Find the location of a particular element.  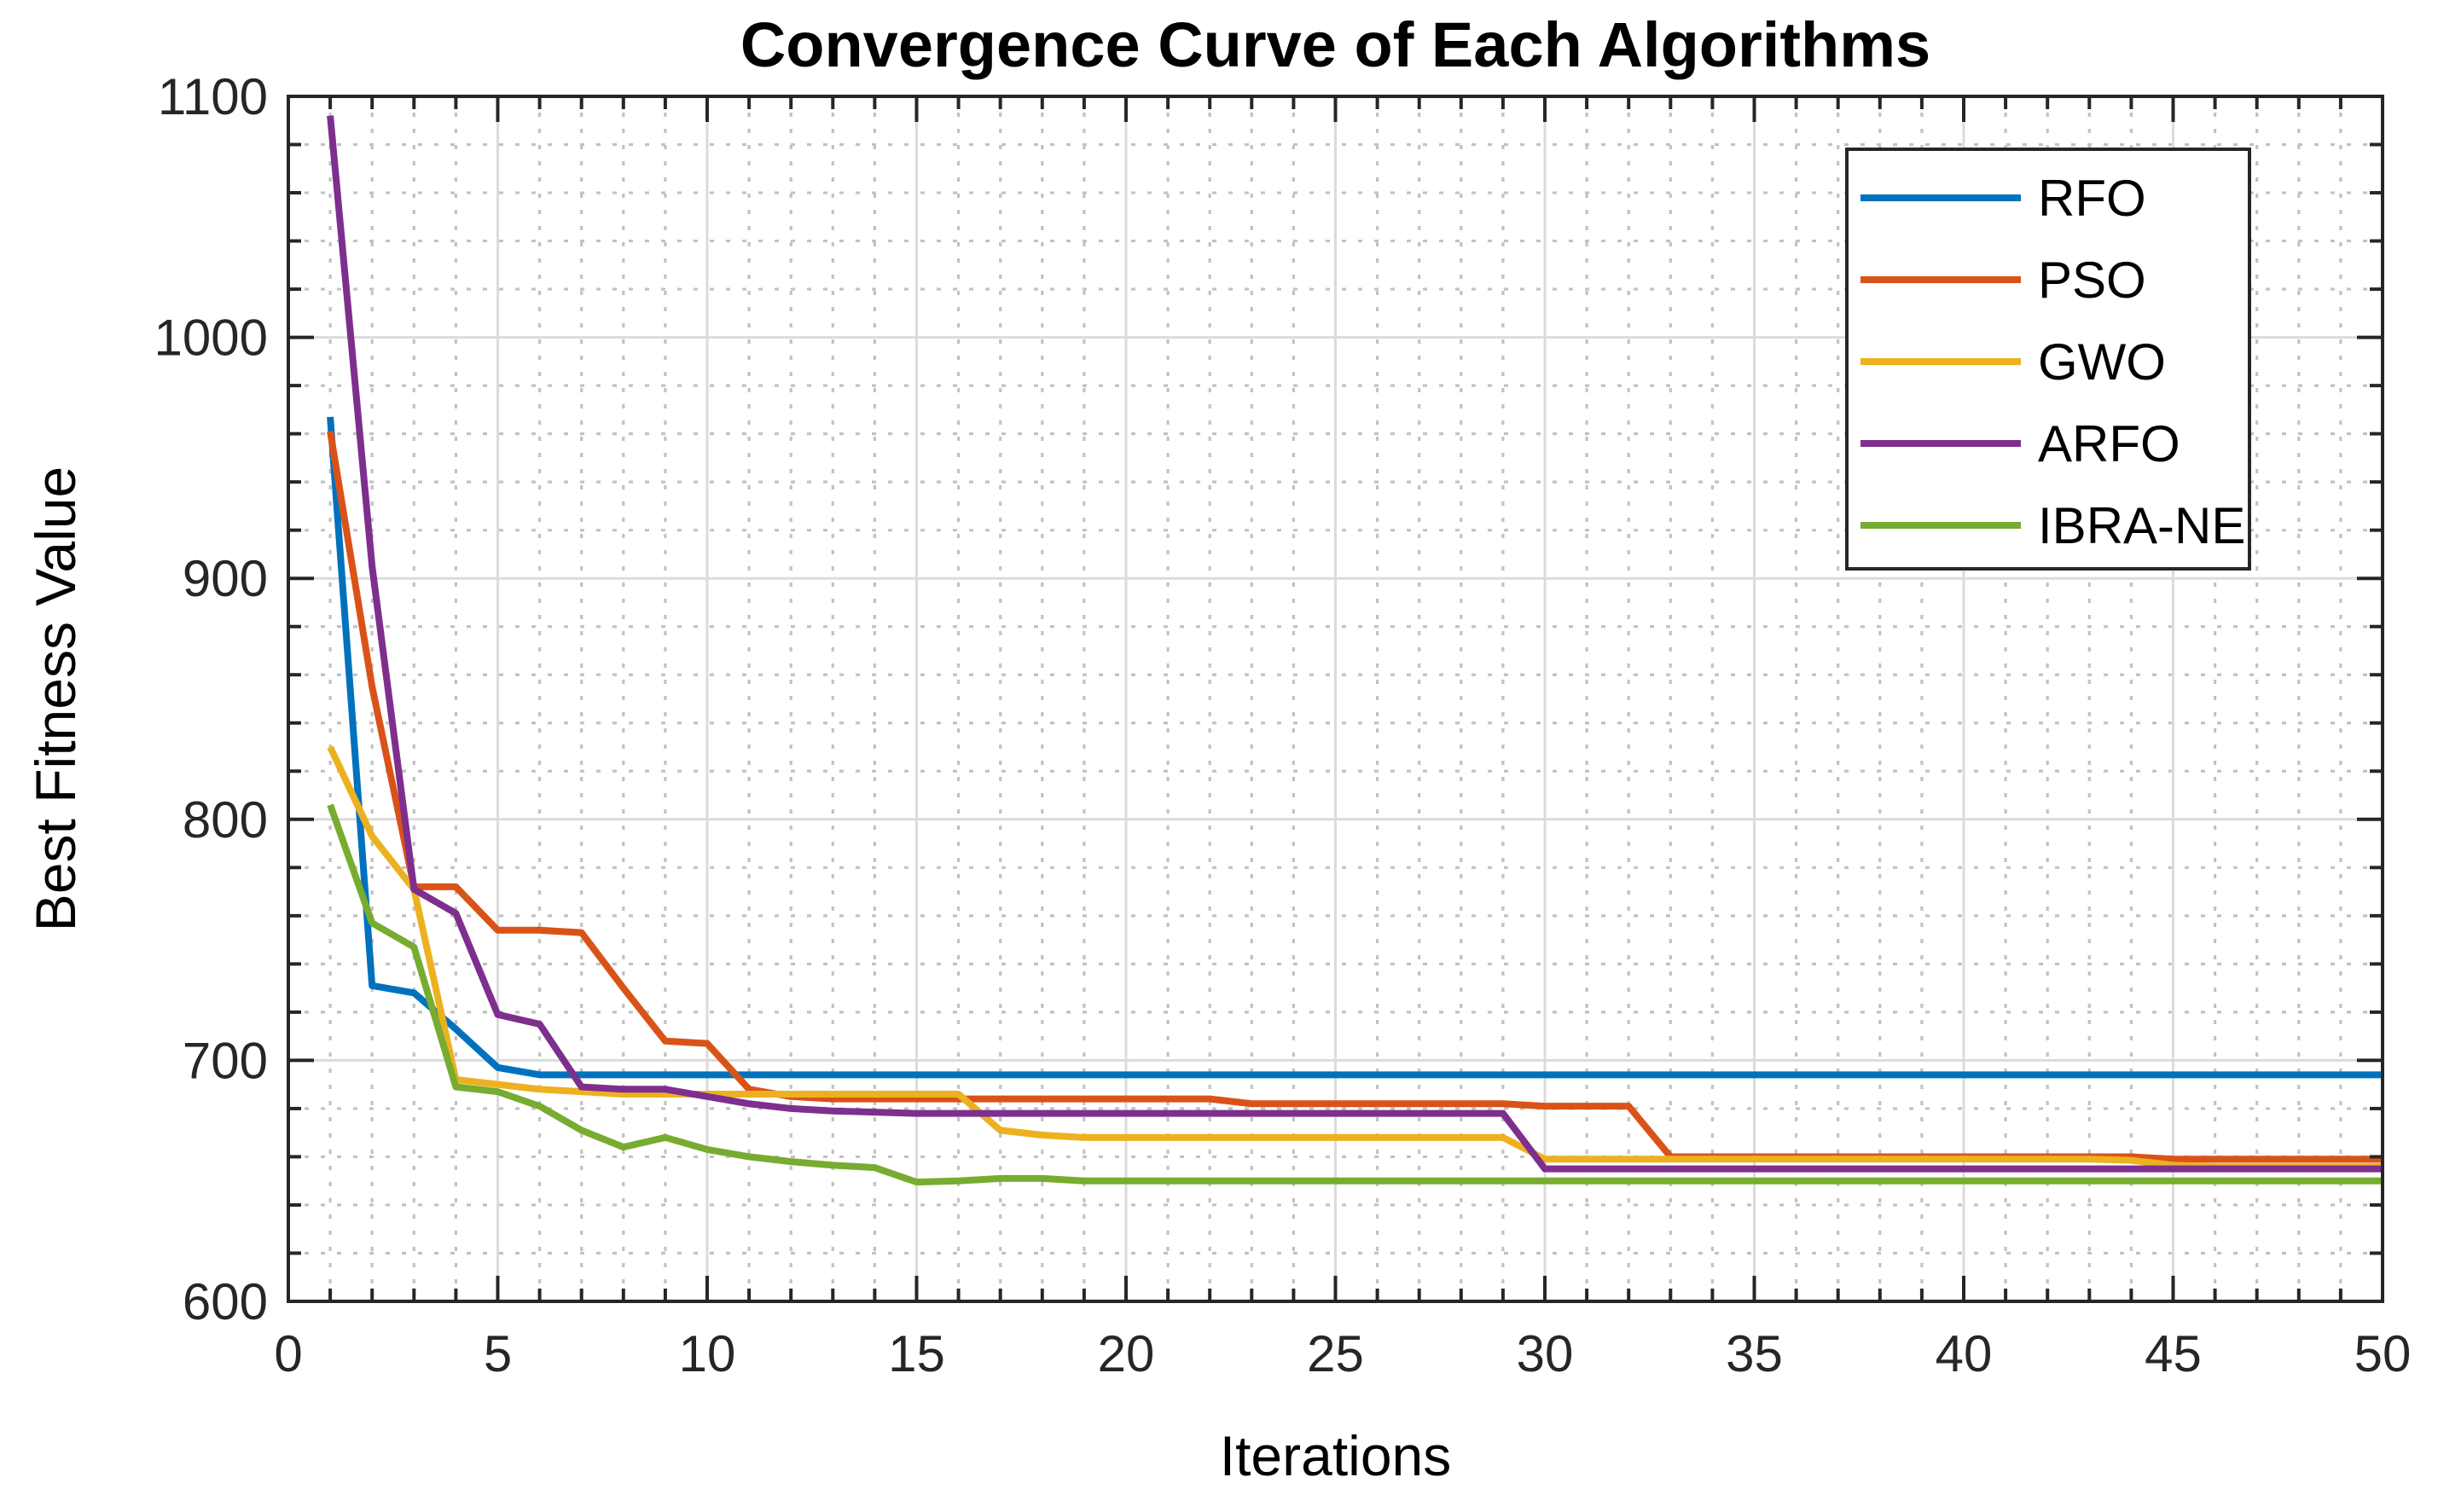

legend-item-pso: PSO is located at coordinates (2003, 281).